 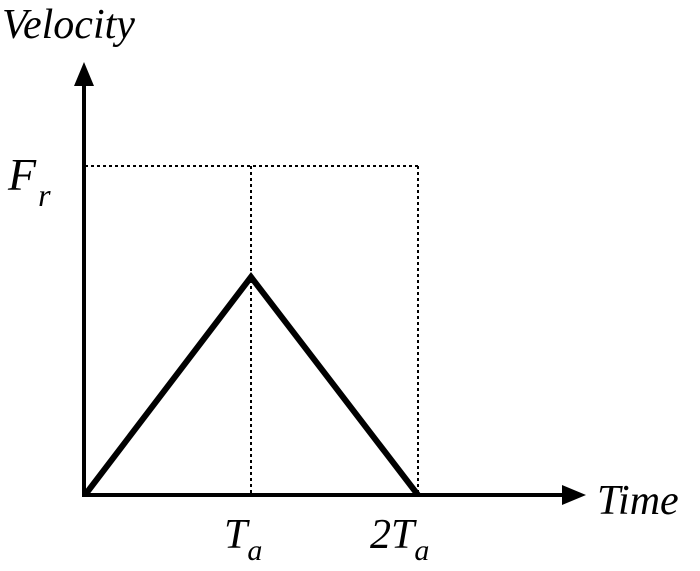 What do you see at coordinates (84, 74) in the screenshot?
I see `y-axis-arrow-icon` at bounding box center [84, 74].